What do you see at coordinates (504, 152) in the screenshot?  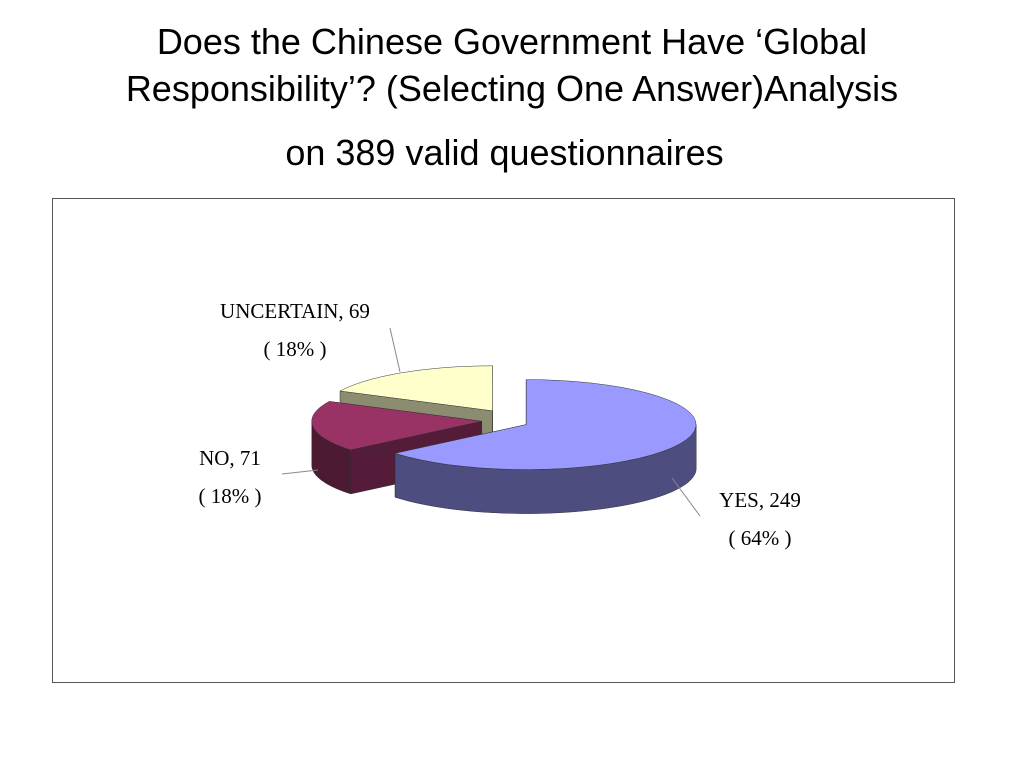 I see `chart-subtitle: on 389 valid questionnaires` at bounding box center [504, 152].